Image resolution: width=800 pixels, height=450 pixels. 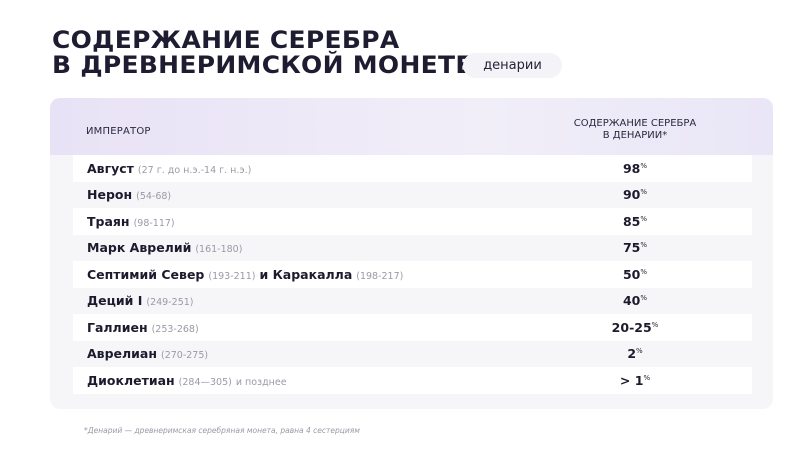 I want to click on silver-value: 20-25, so click(x=631, y=327).